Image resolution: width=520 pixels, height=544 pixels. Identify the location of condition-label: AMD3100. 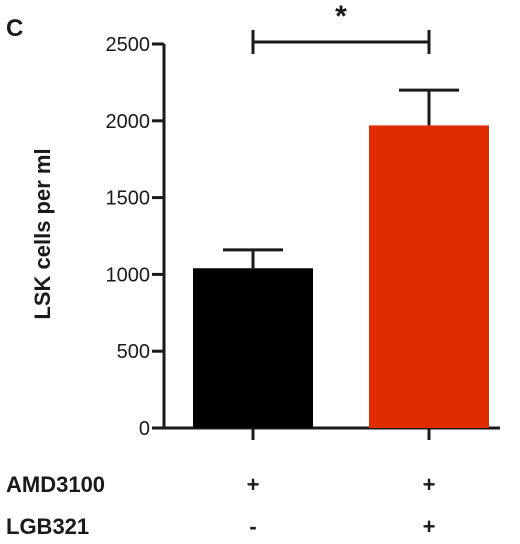
(55, 484).